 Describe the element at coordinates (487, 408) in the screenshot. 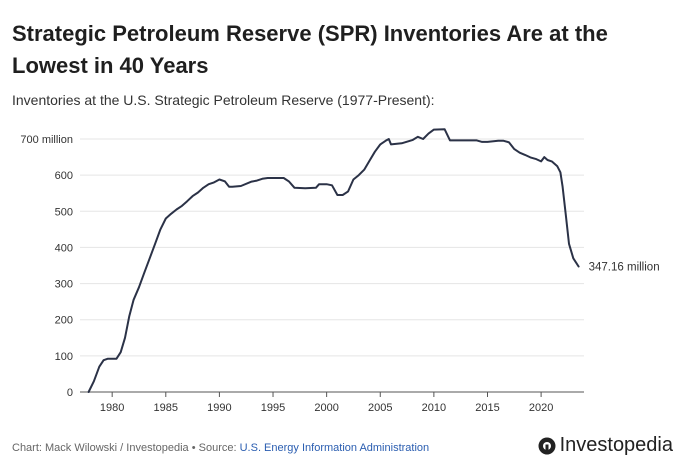

I see `x-tick-label: 2015` at that location.